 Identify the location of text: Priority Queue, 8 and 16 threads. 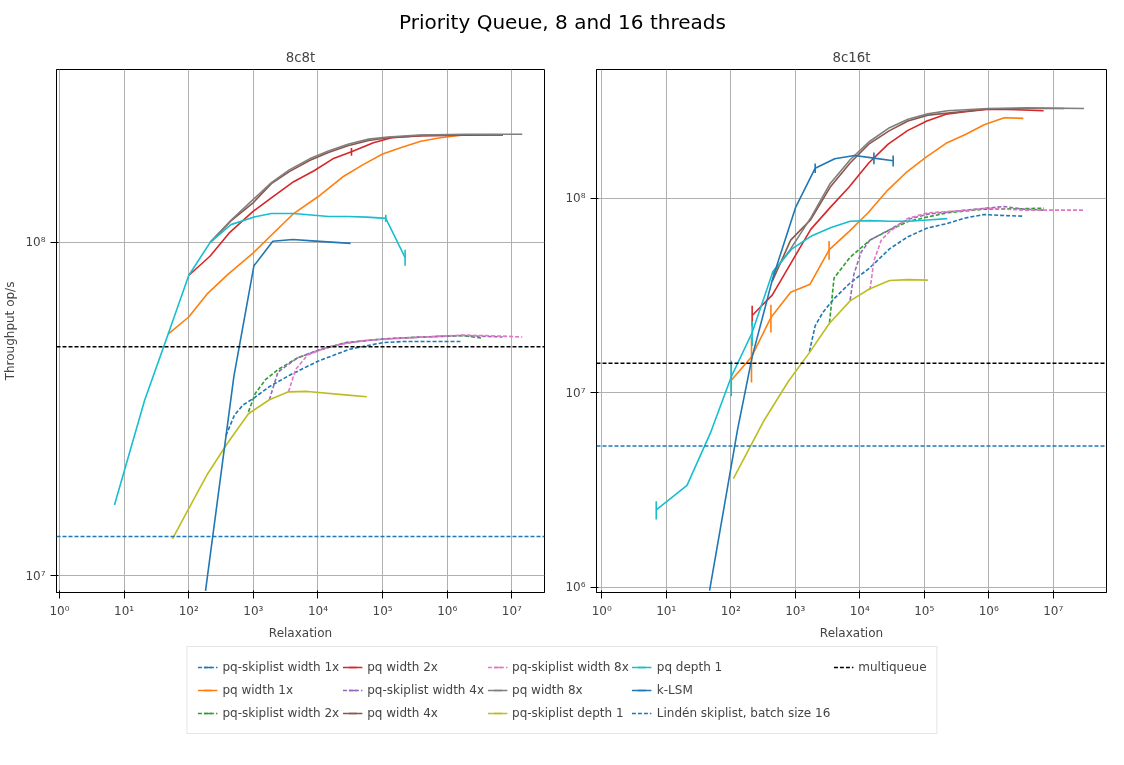
(562, 21).